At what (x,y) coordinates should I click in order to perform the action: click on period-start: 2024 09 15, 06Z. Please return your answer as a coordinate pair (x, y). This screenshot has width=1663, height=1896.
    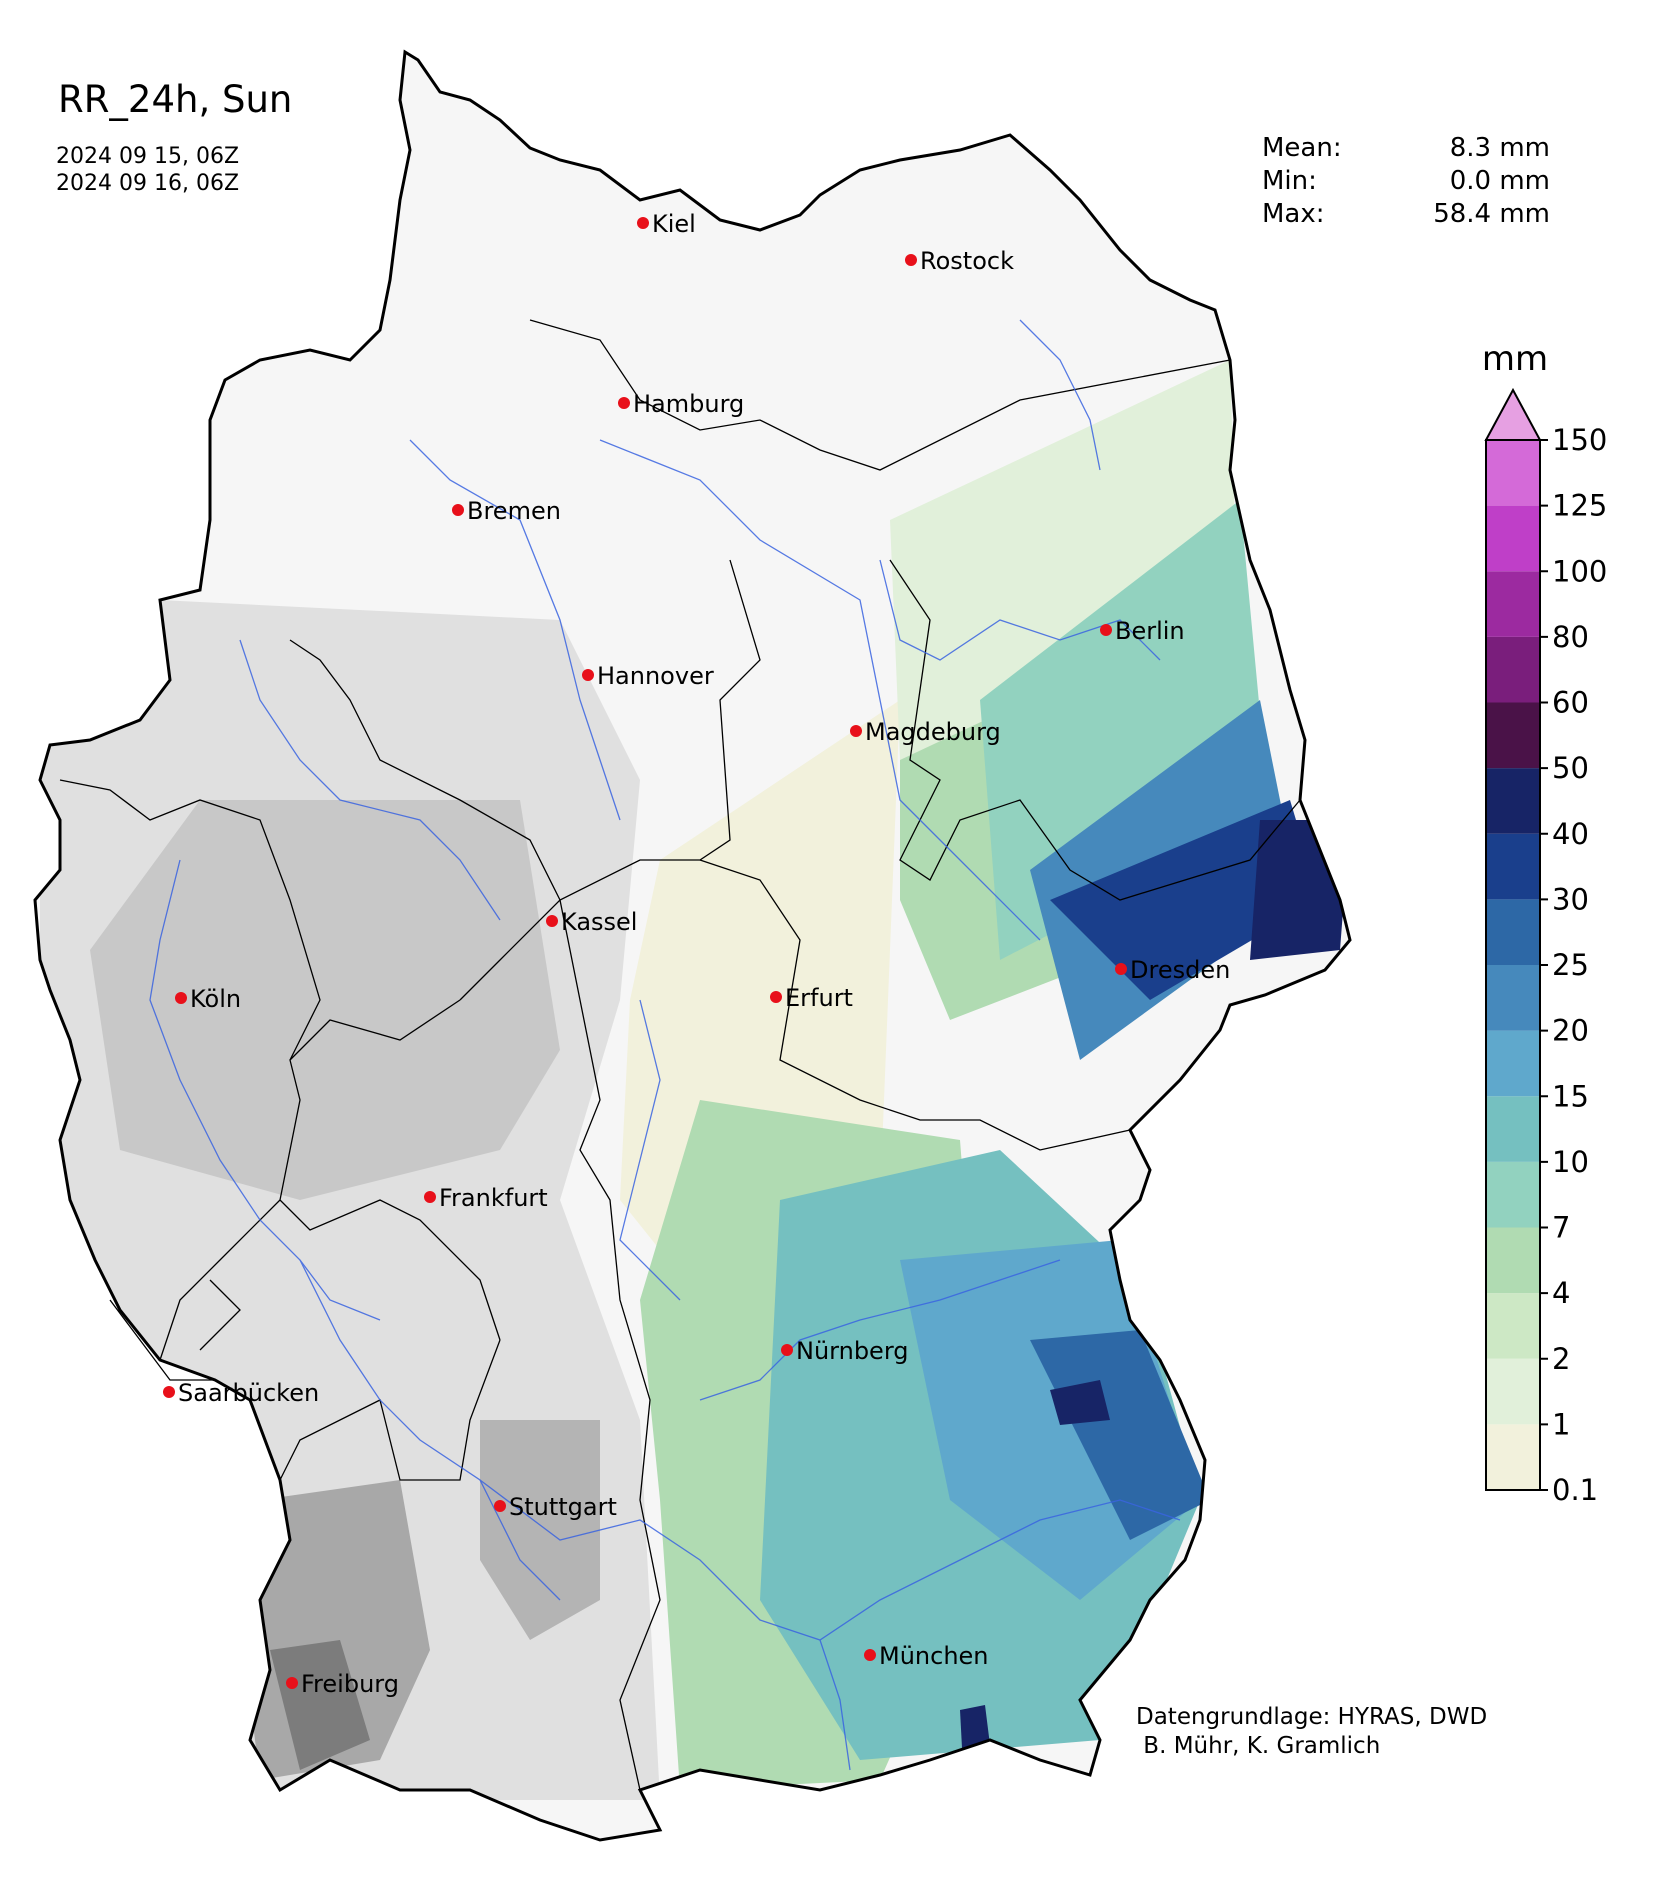
    Looking at the image, I should click on (148, 156).